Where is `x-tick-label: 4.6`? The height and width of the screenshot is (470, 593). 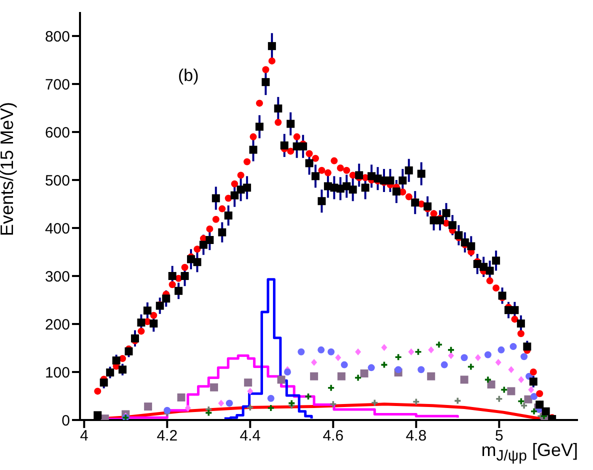 x-tick-label: 4.6 is located at coordinates (333, 436).